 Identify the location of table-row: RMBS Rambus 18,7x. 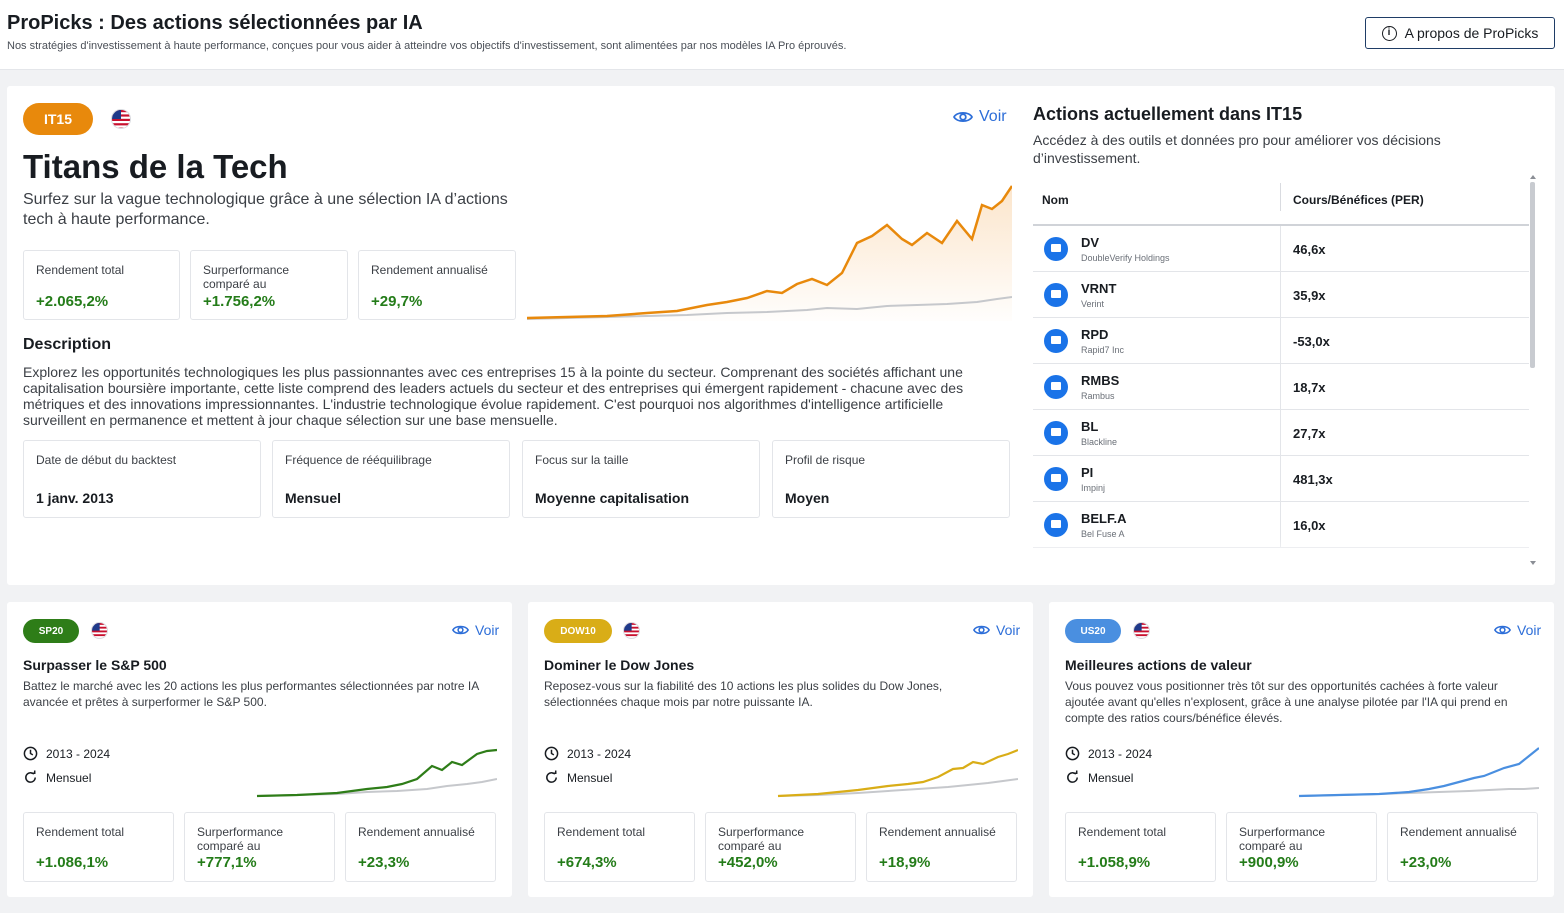
(1281, 387).